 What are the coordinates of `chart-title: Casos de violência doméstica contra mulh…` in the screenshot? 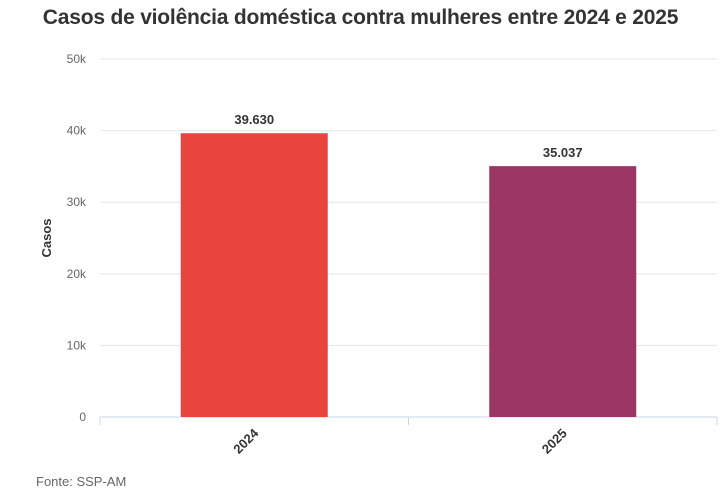 It's located at (360, 17).